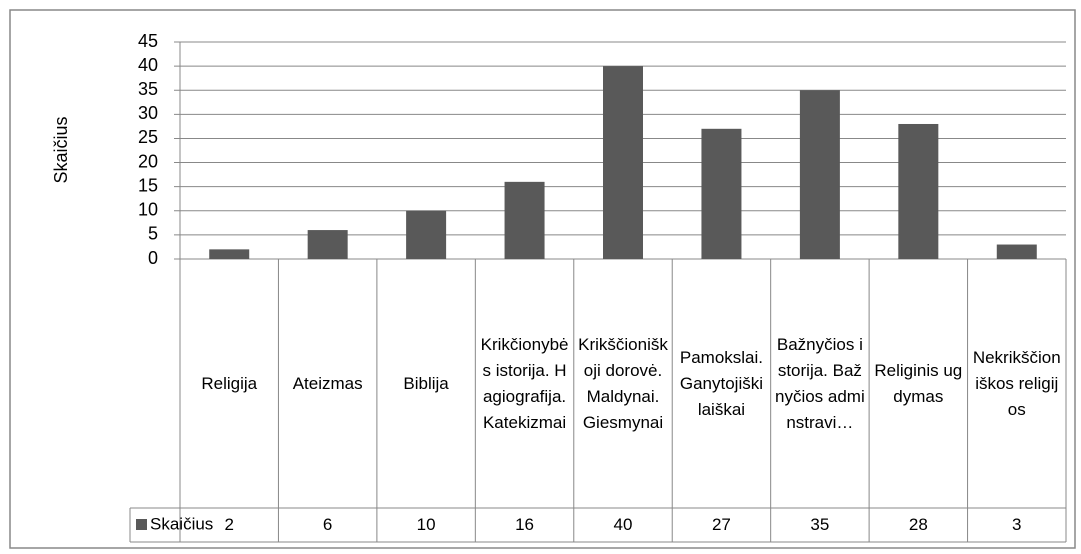 This screenshot has height=554, width=1081. Describe the element at coordinates (1017, 524) in the screenshot. I see `value-cell: 3` at that location.